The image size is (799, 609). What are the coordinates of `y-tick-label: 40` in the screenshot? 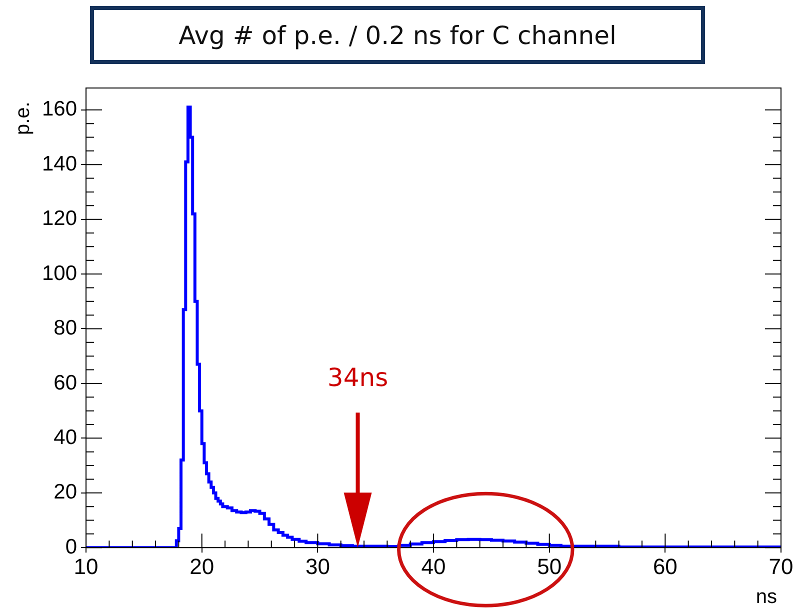 It's located at (66, 437).